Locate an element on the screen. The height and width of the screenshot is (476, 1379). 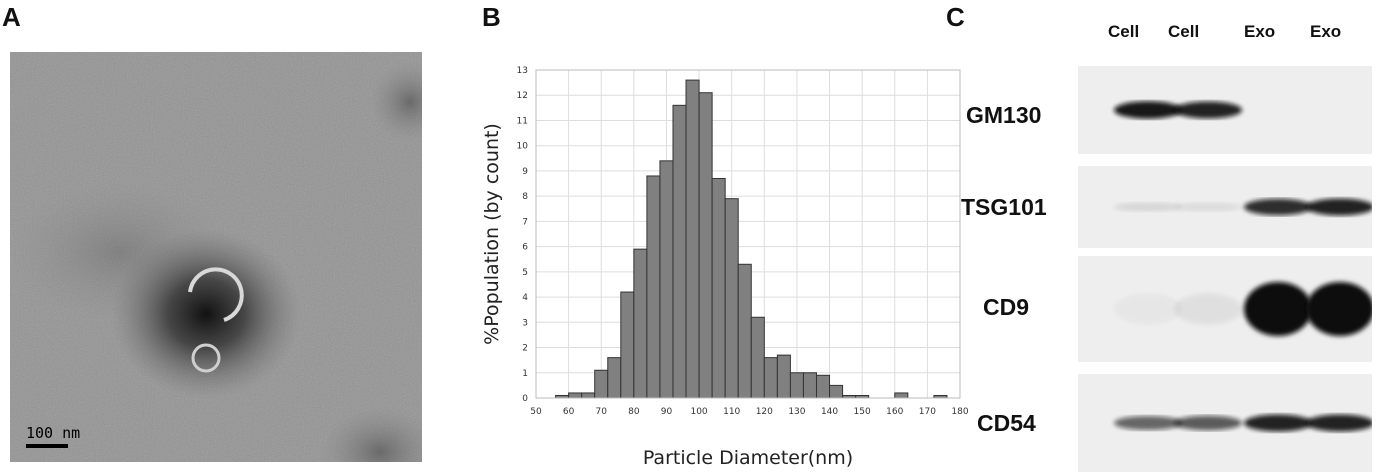
y-tick-label: 4 is located at coordinates (525, 298).